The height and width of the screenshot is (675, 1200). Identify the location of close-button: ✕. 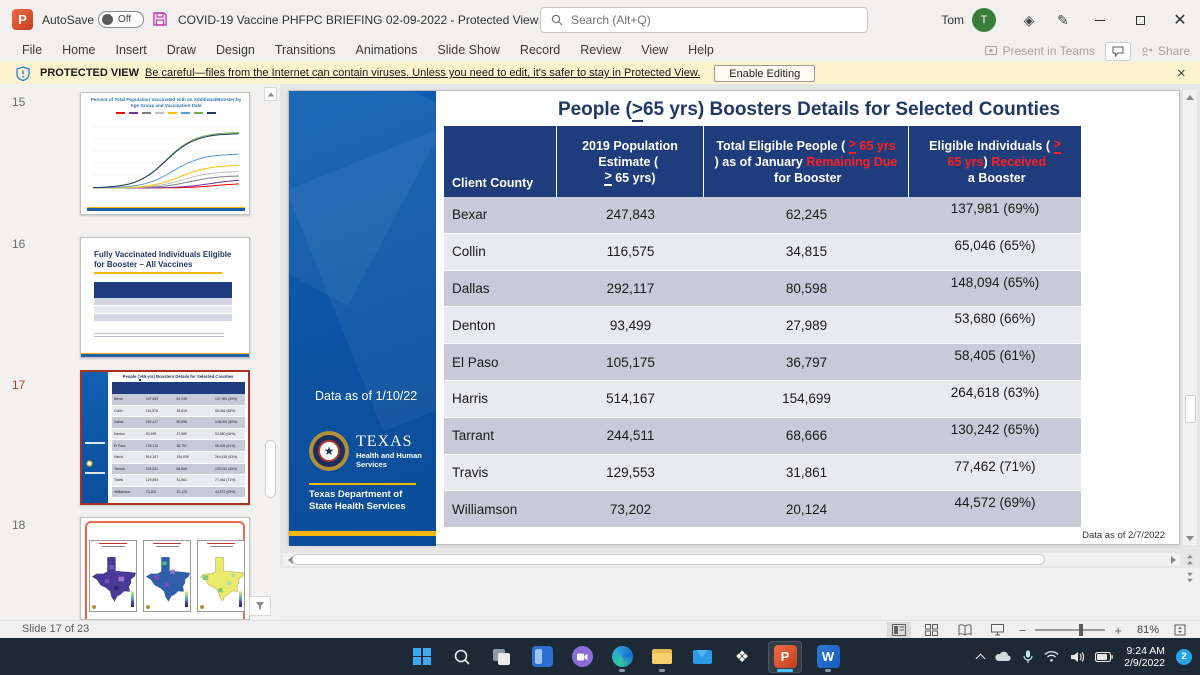
(1180, 20).